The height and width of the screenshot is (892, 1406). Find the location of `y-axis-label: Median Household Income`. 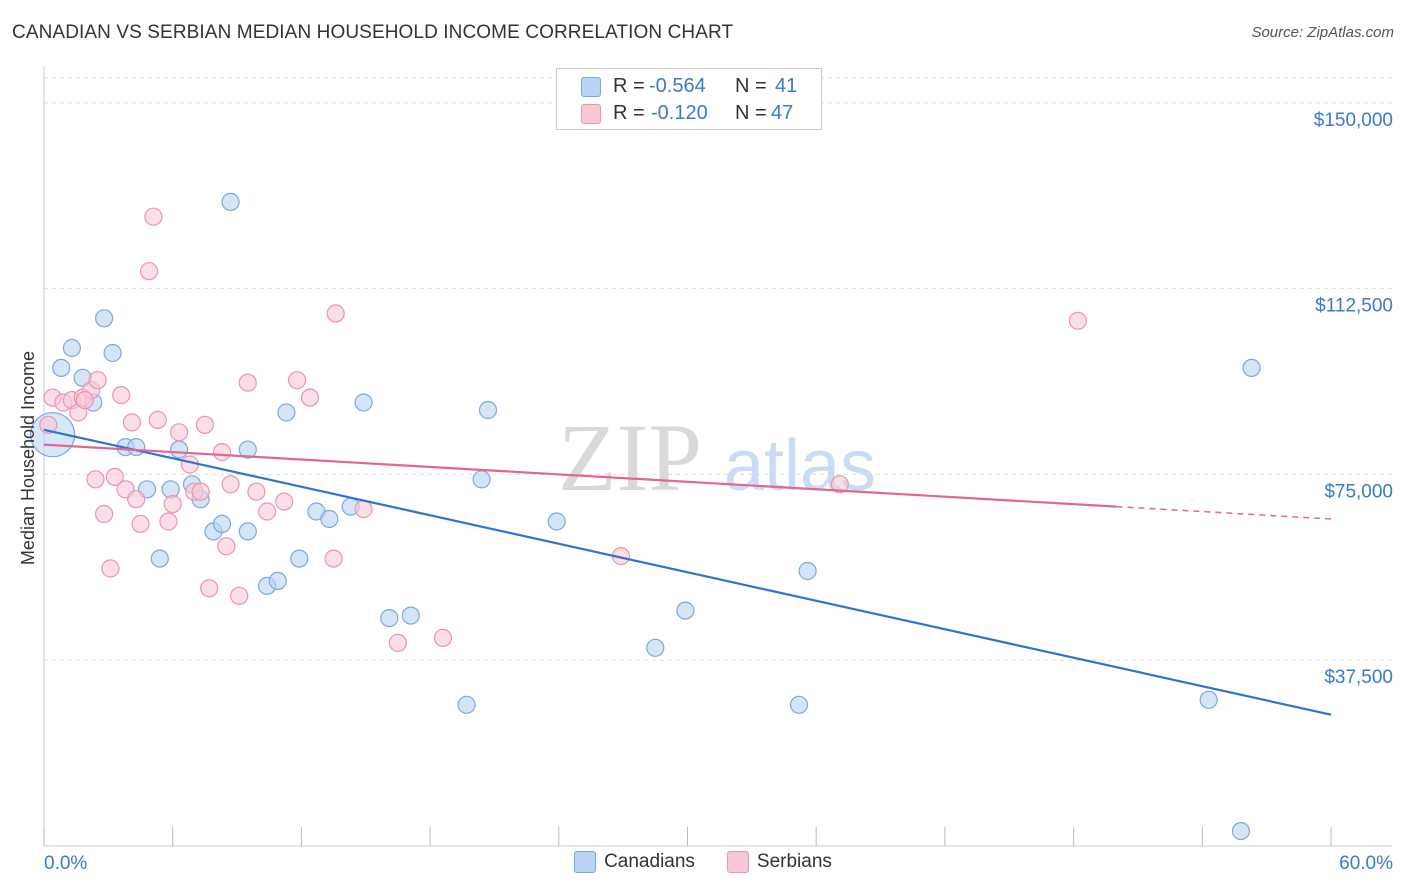

y-axis-label: Median Household Income is located at coordinates (28, 458).